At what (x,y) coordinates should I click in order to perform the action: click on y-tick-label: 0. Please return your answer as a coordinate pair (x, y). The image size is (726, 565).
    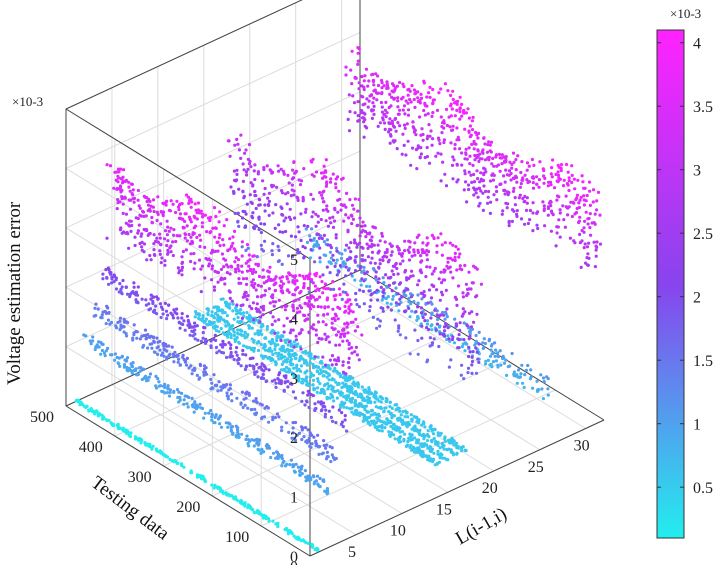
    Looking at the image, I should click on (294, 562).